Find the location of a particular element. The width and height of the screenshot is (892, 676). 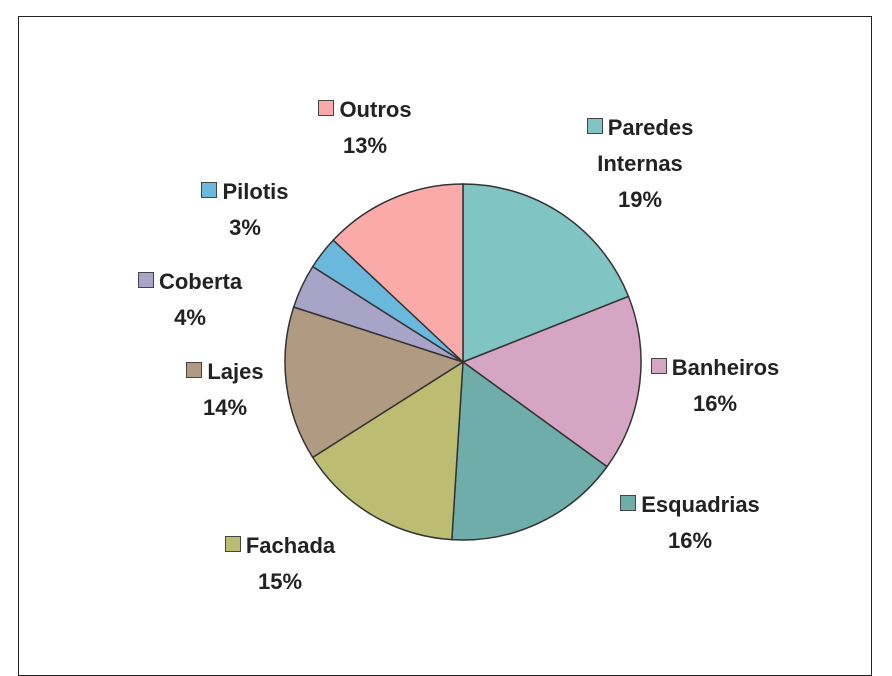

category-name: Esquadrias is located at coordinates (700, 504).